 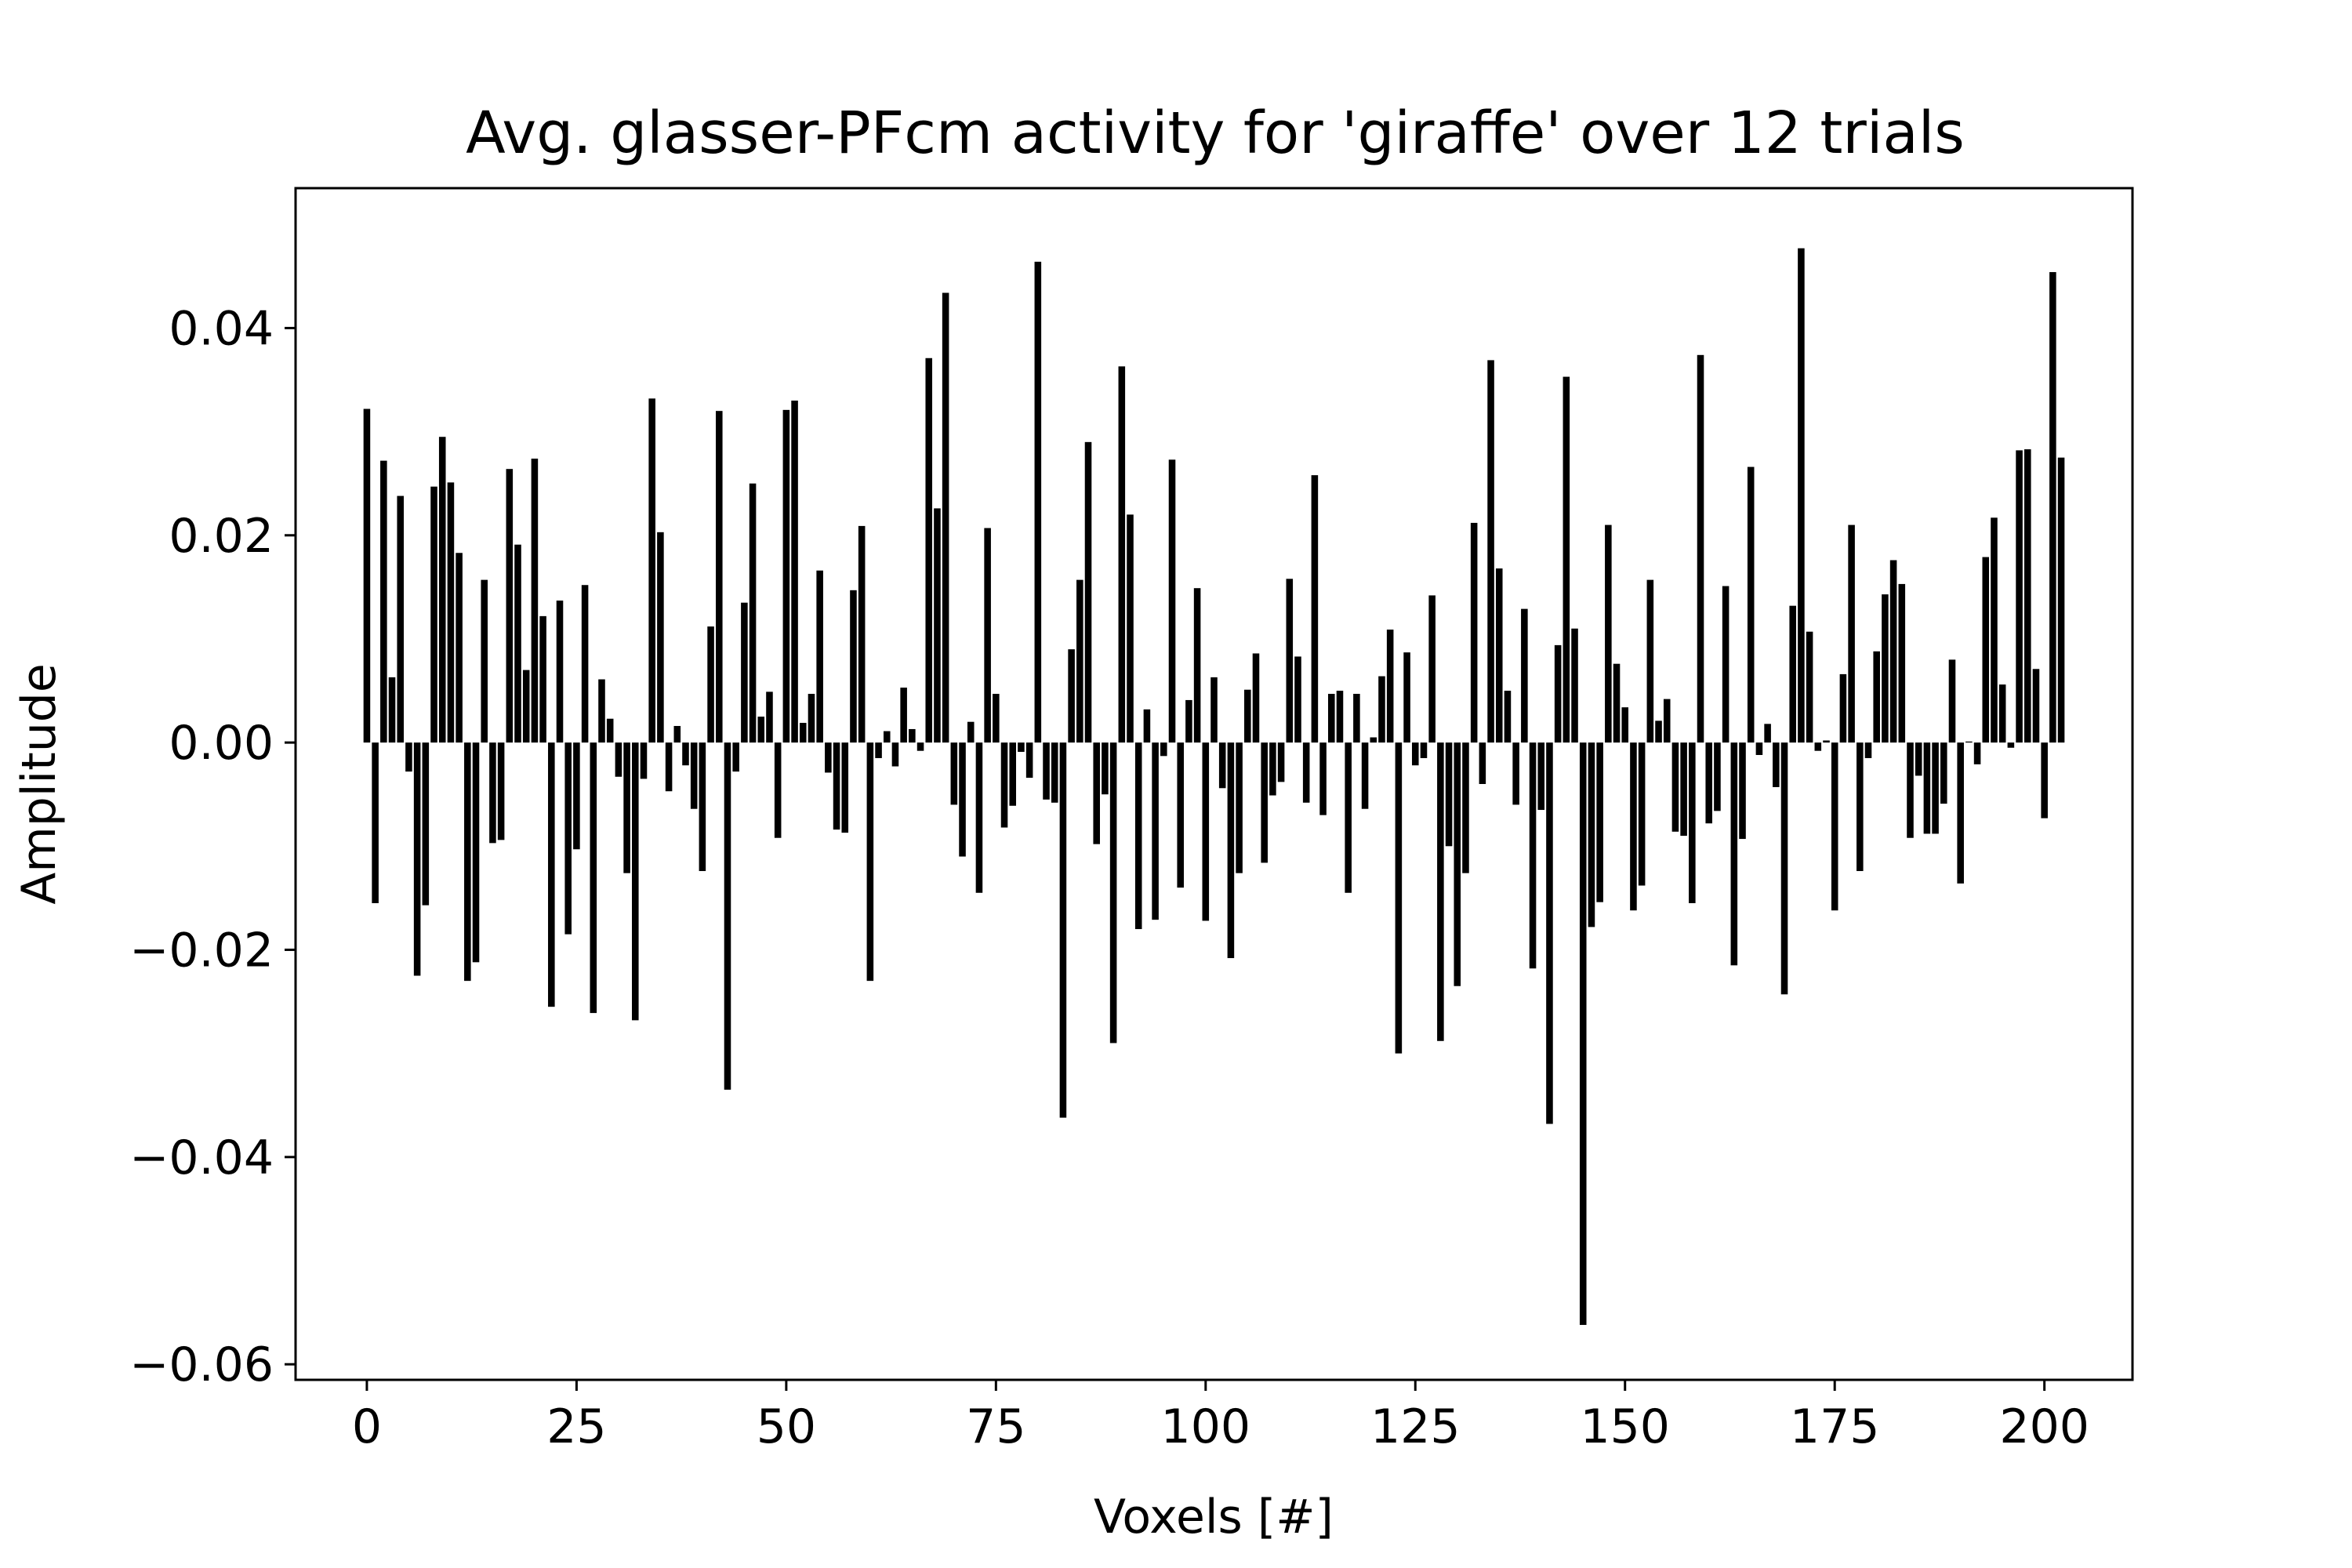 What do you see at coordinates (1220, 1417) in the screenshot?
I see `x-axis-ticks: 0 25 50 75 100 125 150 175 200` at bounding box center [1220, 1417].